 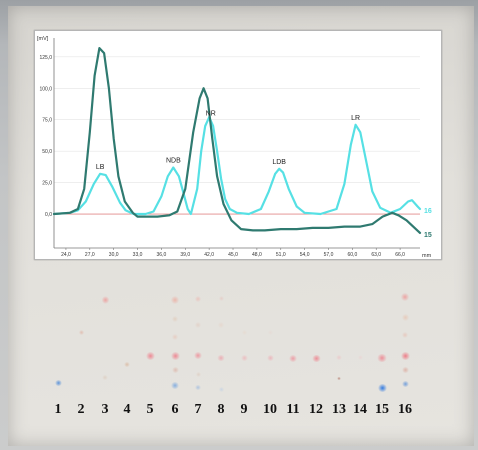 I want to click on lane-number: 8, so click(x=221, y=409).